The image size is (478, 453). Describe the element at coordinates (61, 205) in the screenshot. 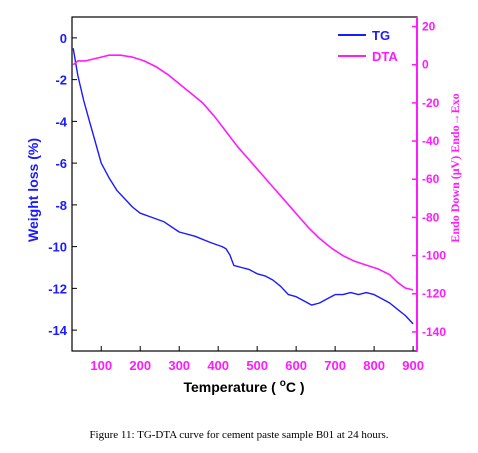

I see `left-tick-label: -8` at that location.